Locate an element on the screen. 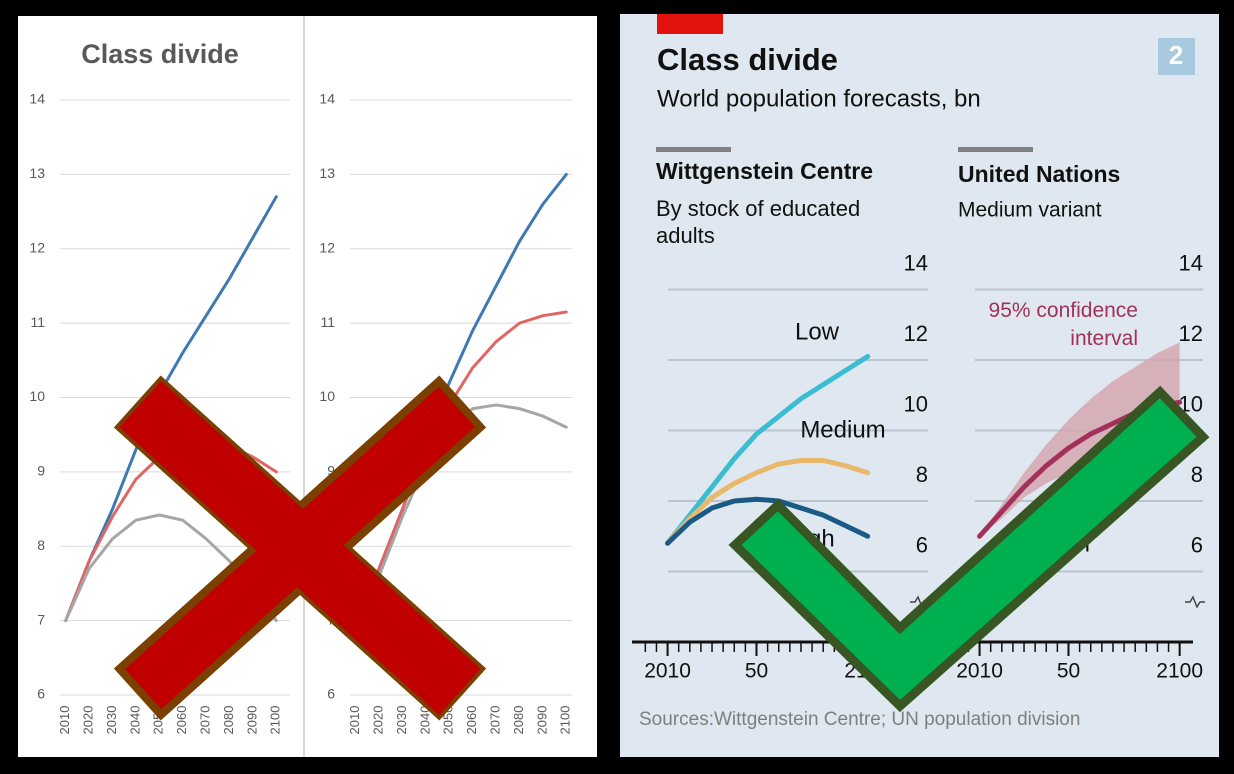 The height and width of the screenshot is (774, 1234). y-tick-label: 7 is located at coordinates (41, 619).